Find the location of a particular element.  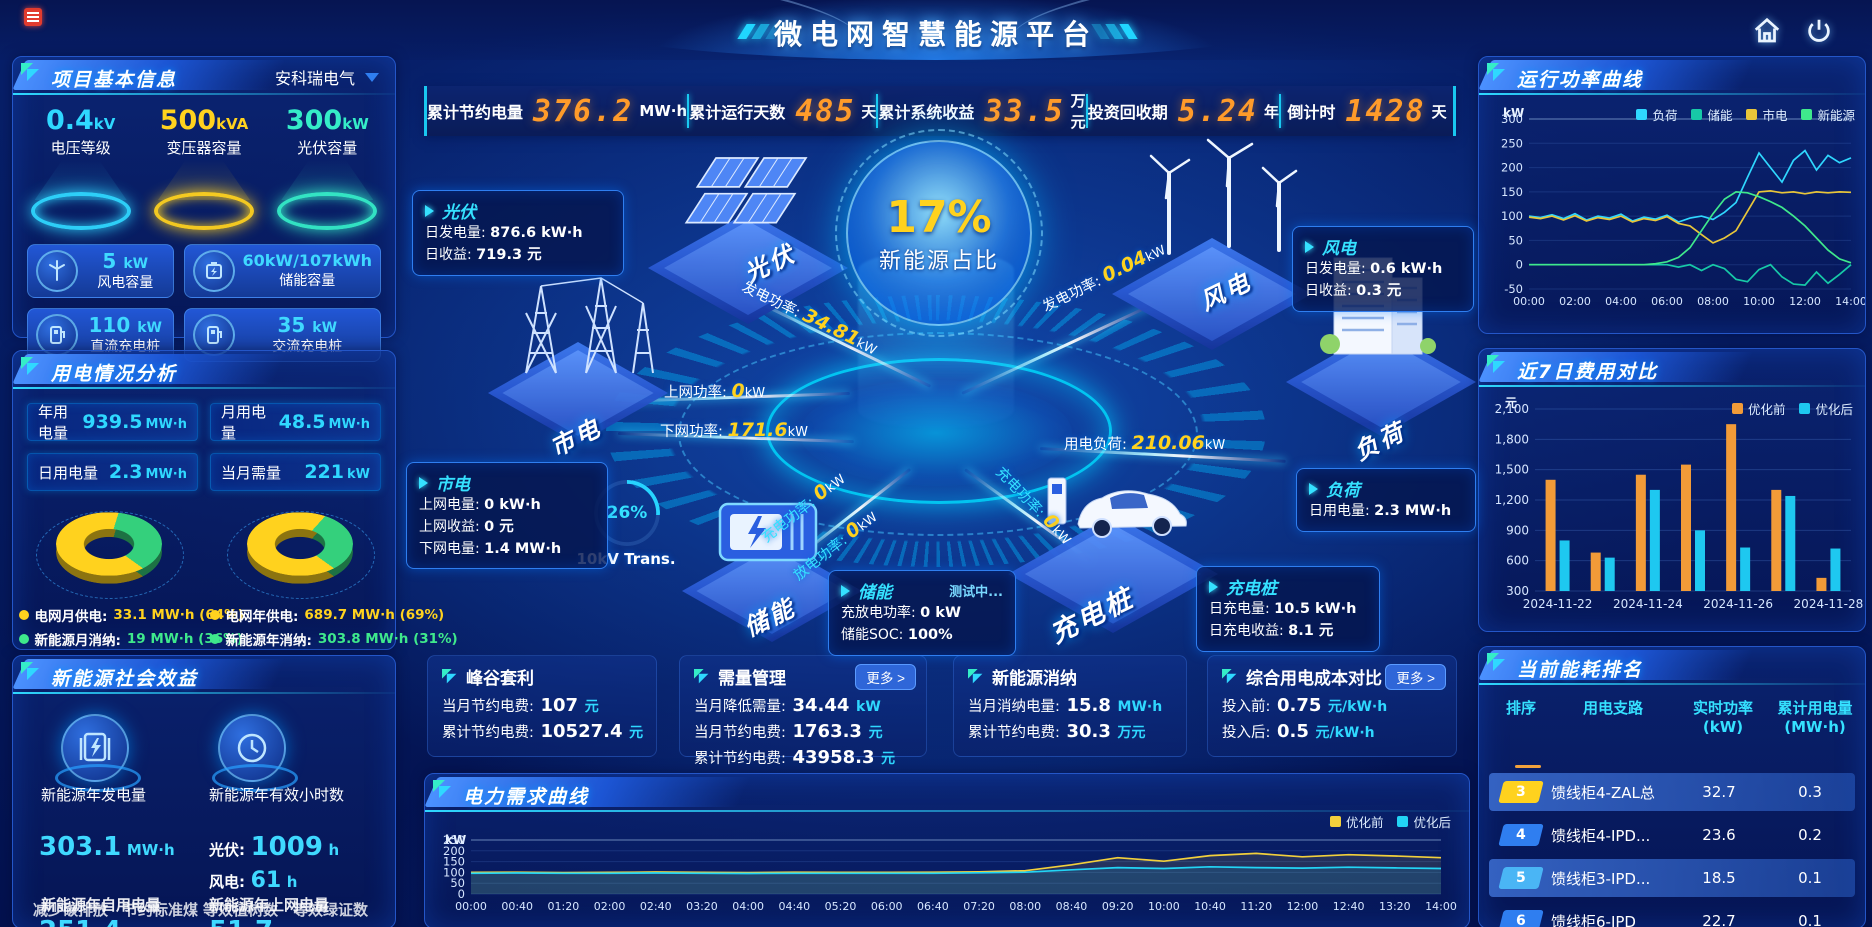

table-row: 5 馈线柜3-IPD... 18.5 0.1 is located at coordinates (1672, 878).